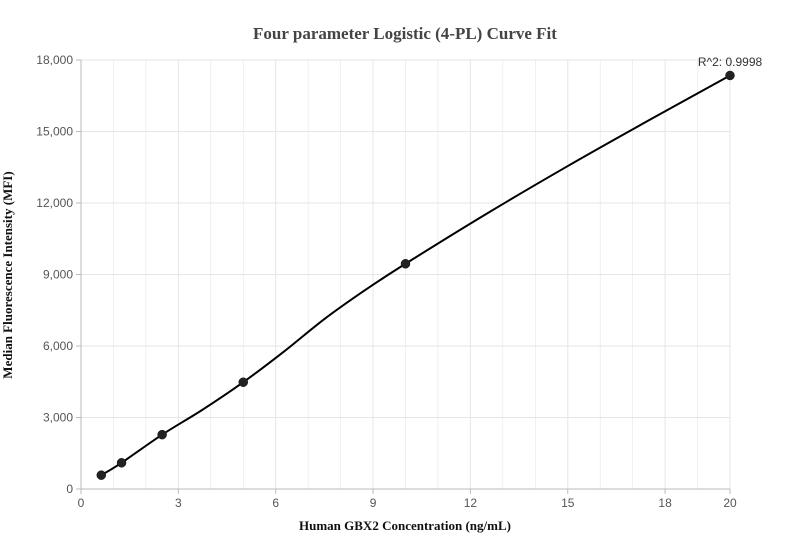 This screenshot has width=811, height=560. Describe the element at coordinates (81, 503) in the screenshot. I see `x-tick-label: 0` at that location.